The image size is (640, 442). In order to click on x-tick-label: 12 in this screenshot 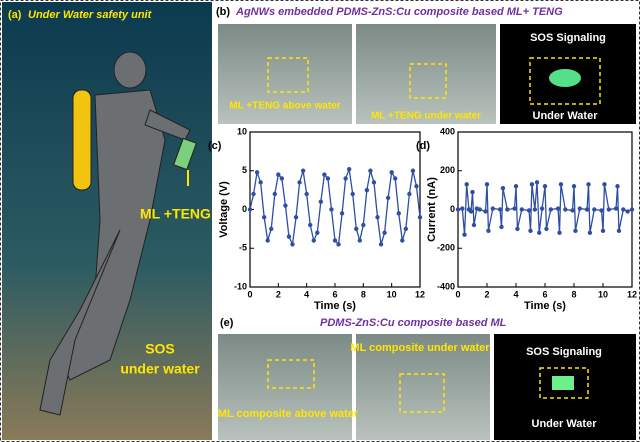, I will do `click(420, 294)`.